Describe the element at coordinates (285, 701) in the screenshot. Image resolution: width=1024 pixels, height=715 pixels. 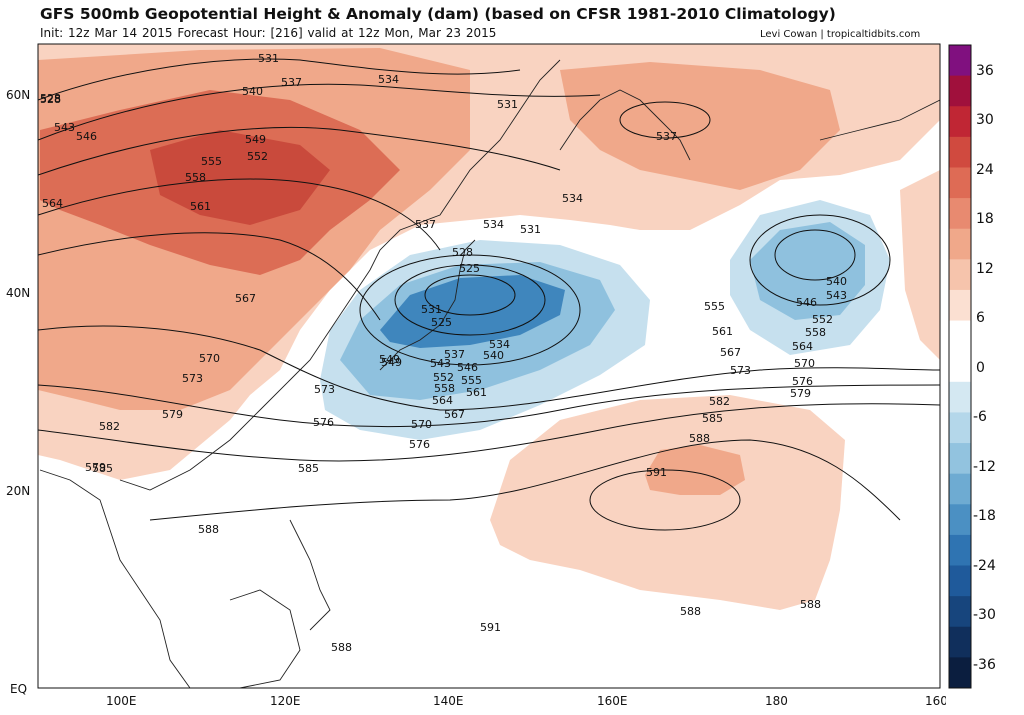
I see `lon-label: 120E` at that location.